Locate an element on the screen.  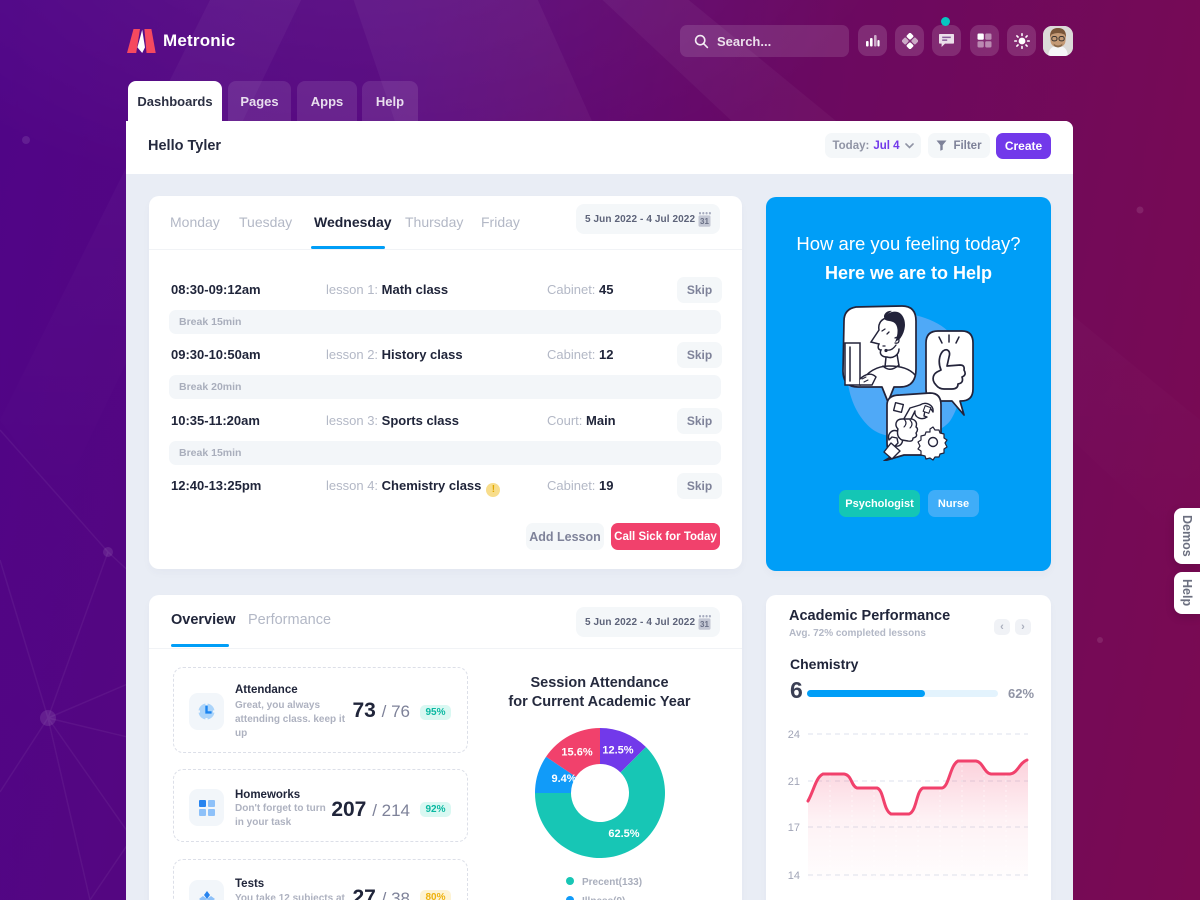
svg-text: 24 is located at coordinates (794, 735).